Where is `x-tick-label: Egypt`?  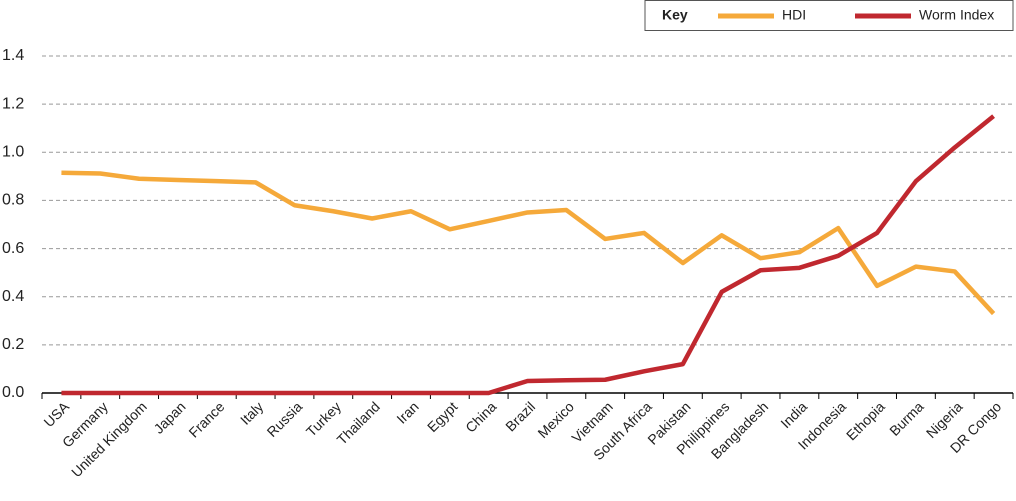 x-tick-label: Egypt is located at coordinates (442, 416).